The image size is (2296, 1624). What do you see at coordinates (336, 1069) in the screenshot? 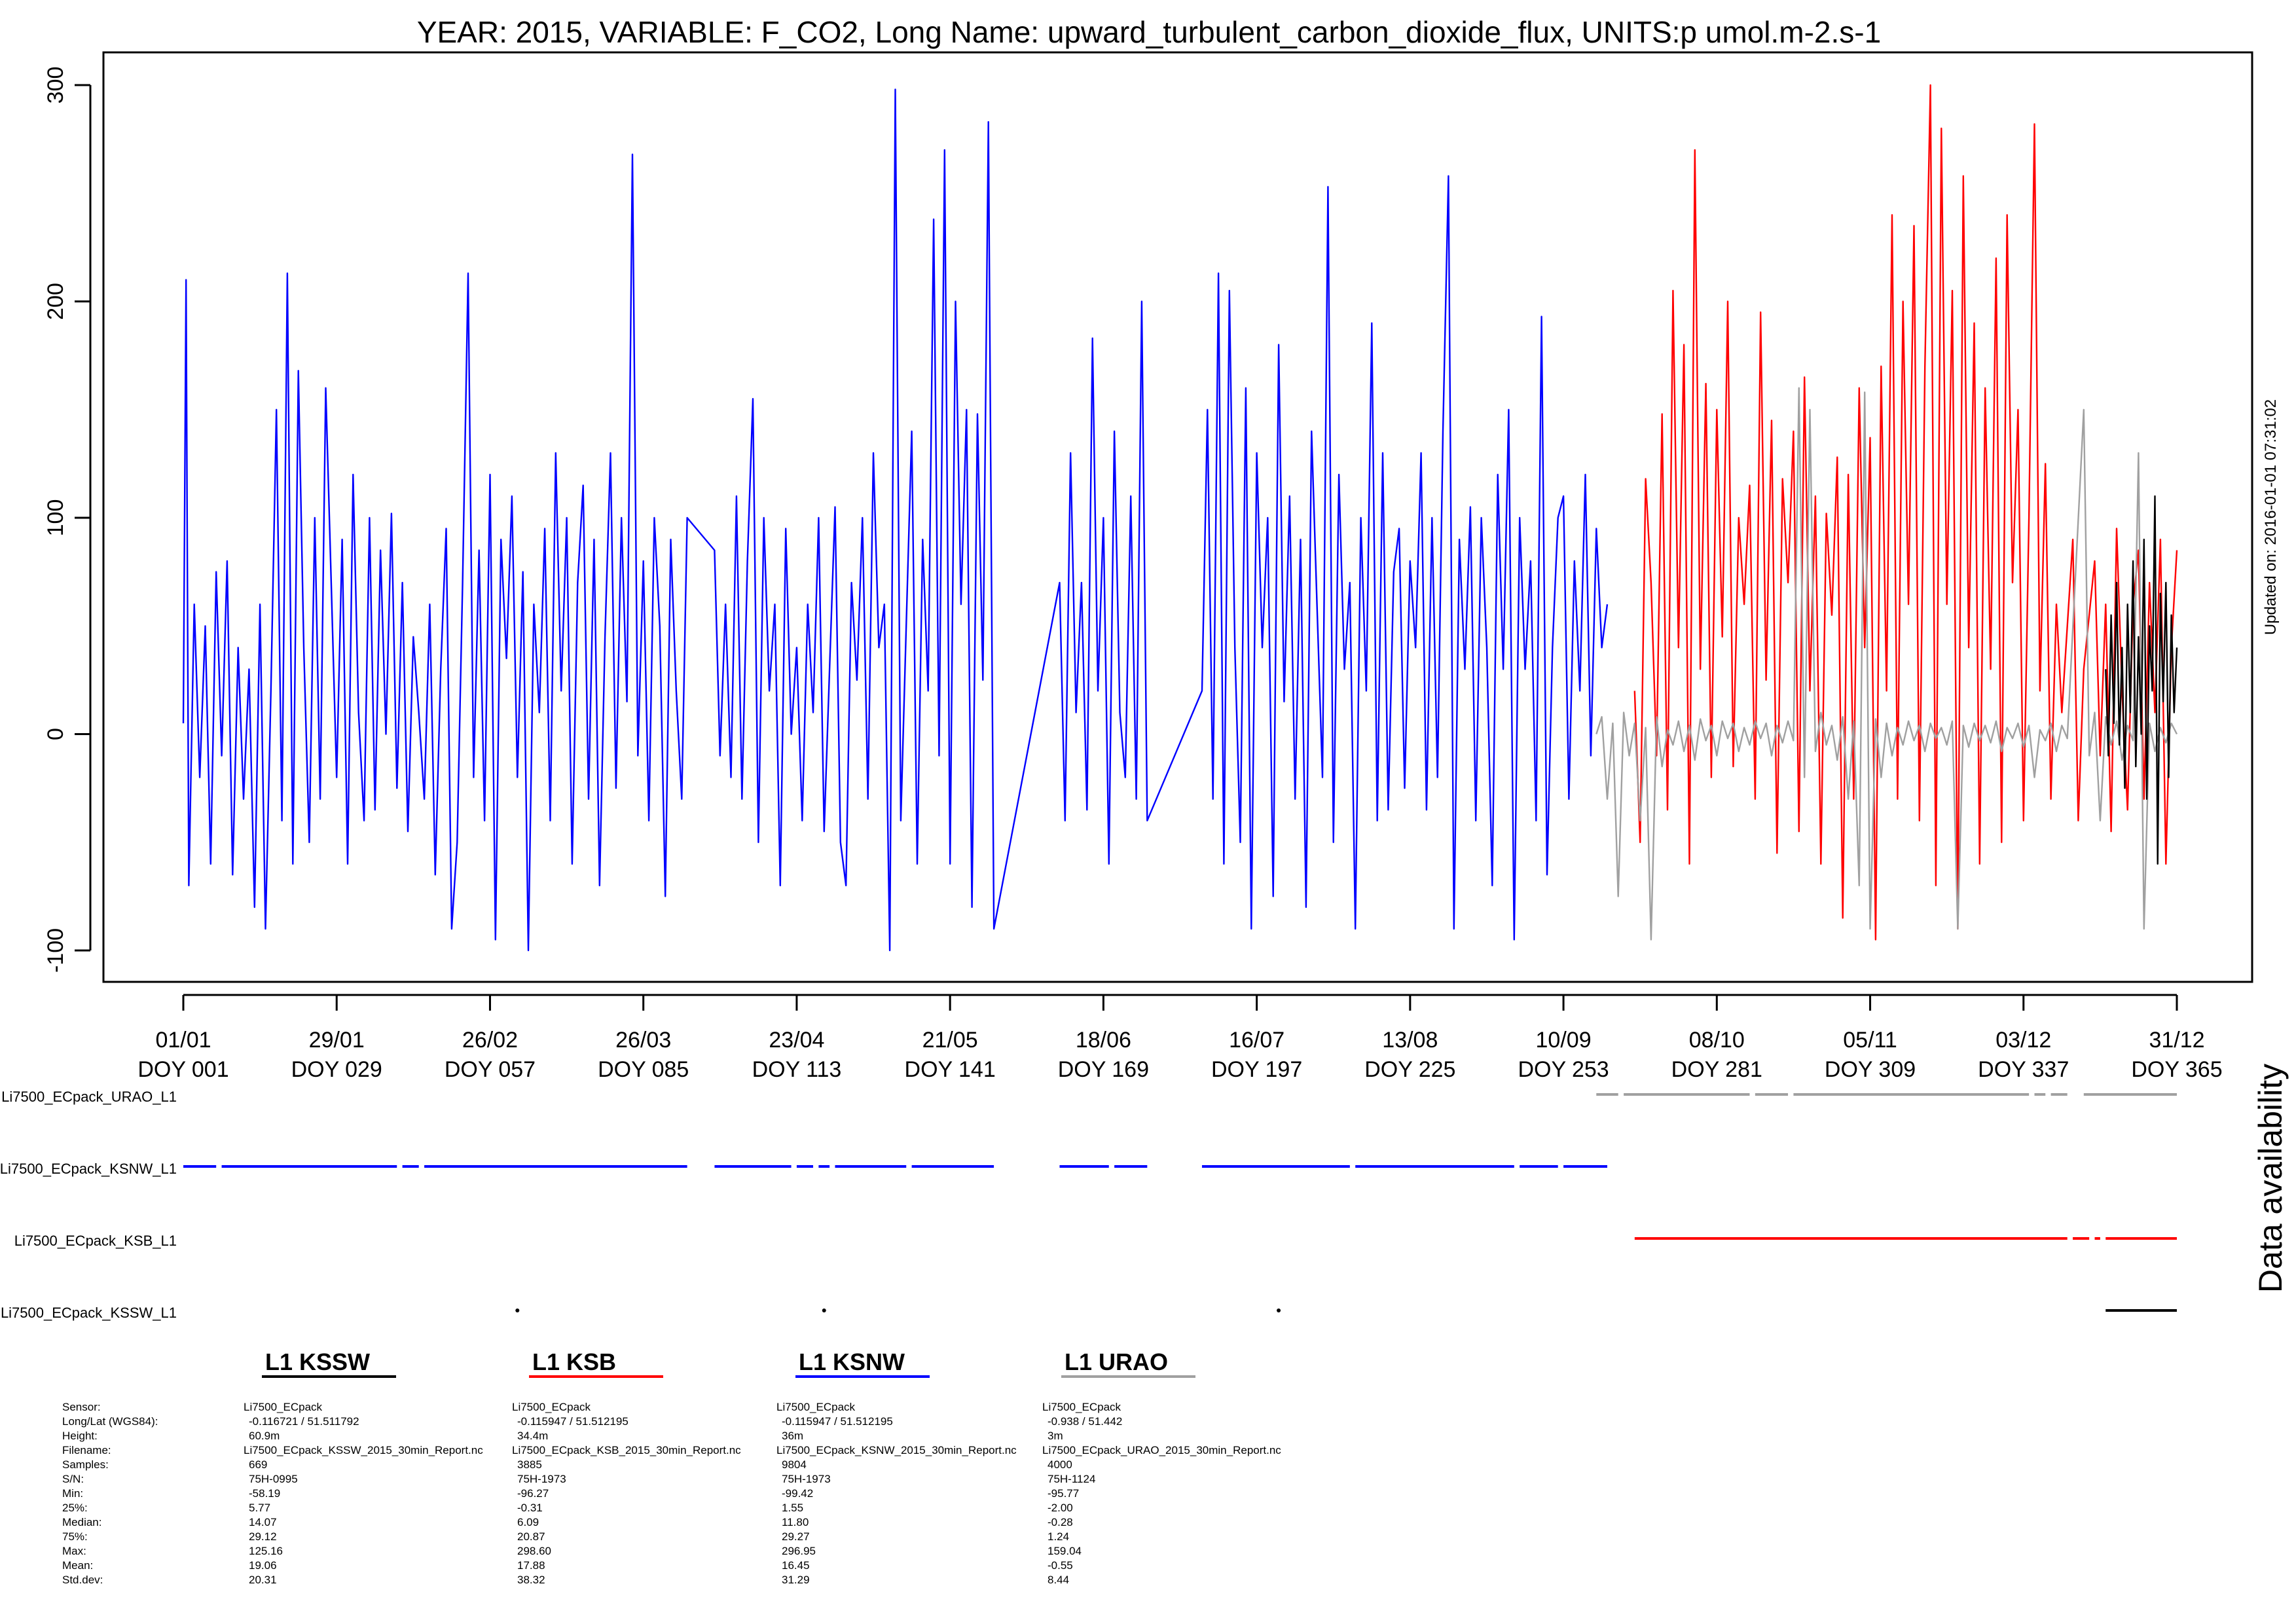
I see `x-tick-doy-label: DOY 029` at bounding box center [336, 1069].